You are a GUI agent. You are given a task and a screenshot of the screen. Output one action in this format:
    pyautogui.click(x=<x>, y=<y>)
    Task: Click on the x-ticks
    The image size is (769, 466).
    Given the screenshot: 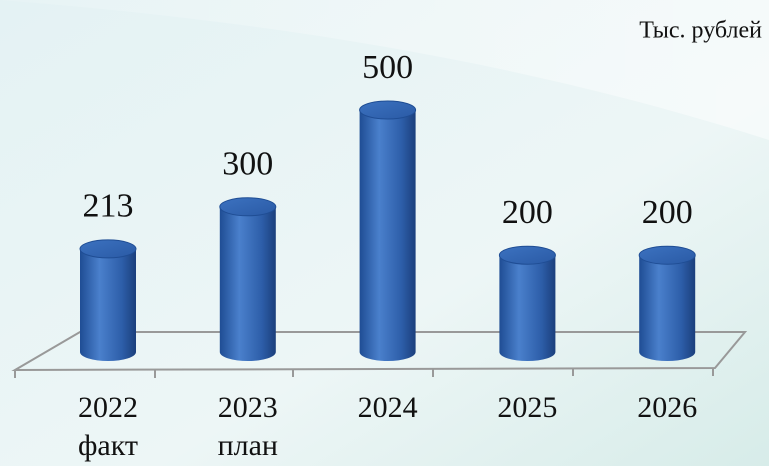 What is the action you would take?
    pyautogui.click(x=364, y=373)
    